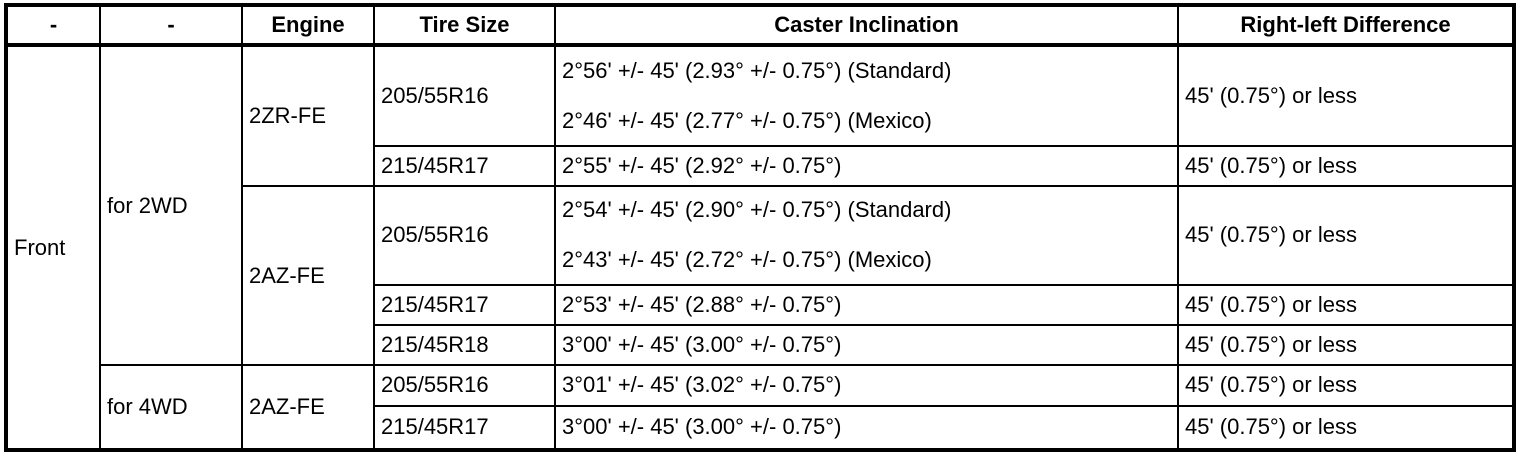 The width and height of the screenshot is (1520, 465). Describe the element at coordinates (308, 25) in the screenshot. I see `header-cell-engine: Engine` at that location.